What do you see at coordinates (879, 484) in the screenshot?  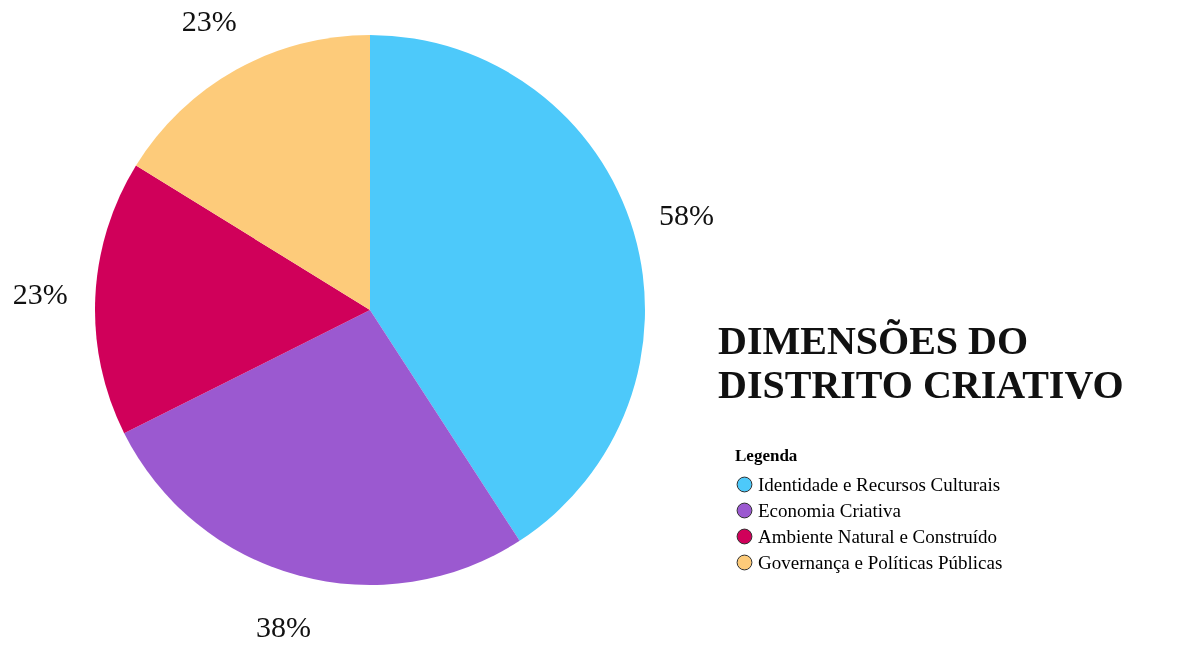 I see `legend-label: Identidade e Recursos Culturais` at bounding box center [879, 484].